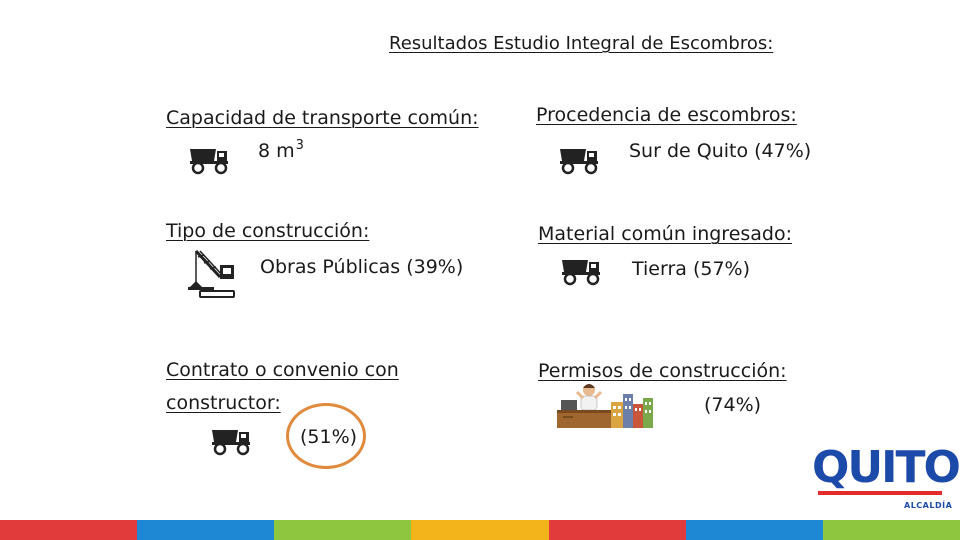 The image size is (960, 540). Describe the element at coordinates (281, 150) in the screenshot. I see `capacidad-value: 8 m3` at that location.